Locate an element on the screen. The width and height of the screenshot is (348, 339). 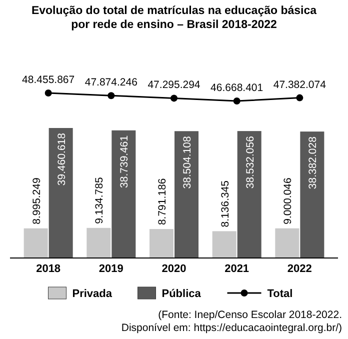
data-label: 38.532.056 is located at coordinates (250, 162).